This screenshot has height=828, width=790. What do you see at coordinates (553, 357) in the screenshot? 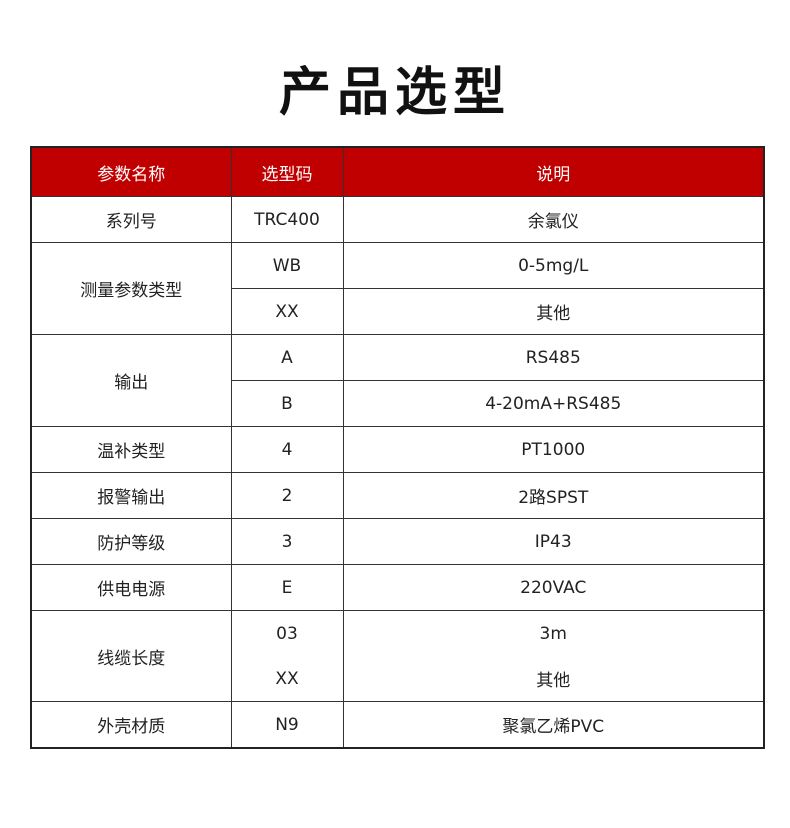
I see `description: RS485` at bounding box center [553, 357].